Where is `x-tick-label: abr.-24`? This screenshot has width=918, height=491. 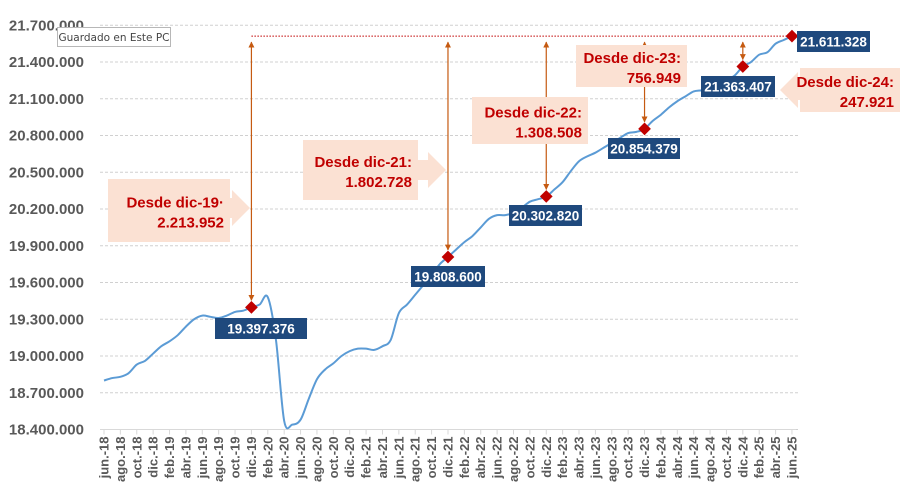 x-tick-label: abr.-24 is located at coordinates (677, 457).